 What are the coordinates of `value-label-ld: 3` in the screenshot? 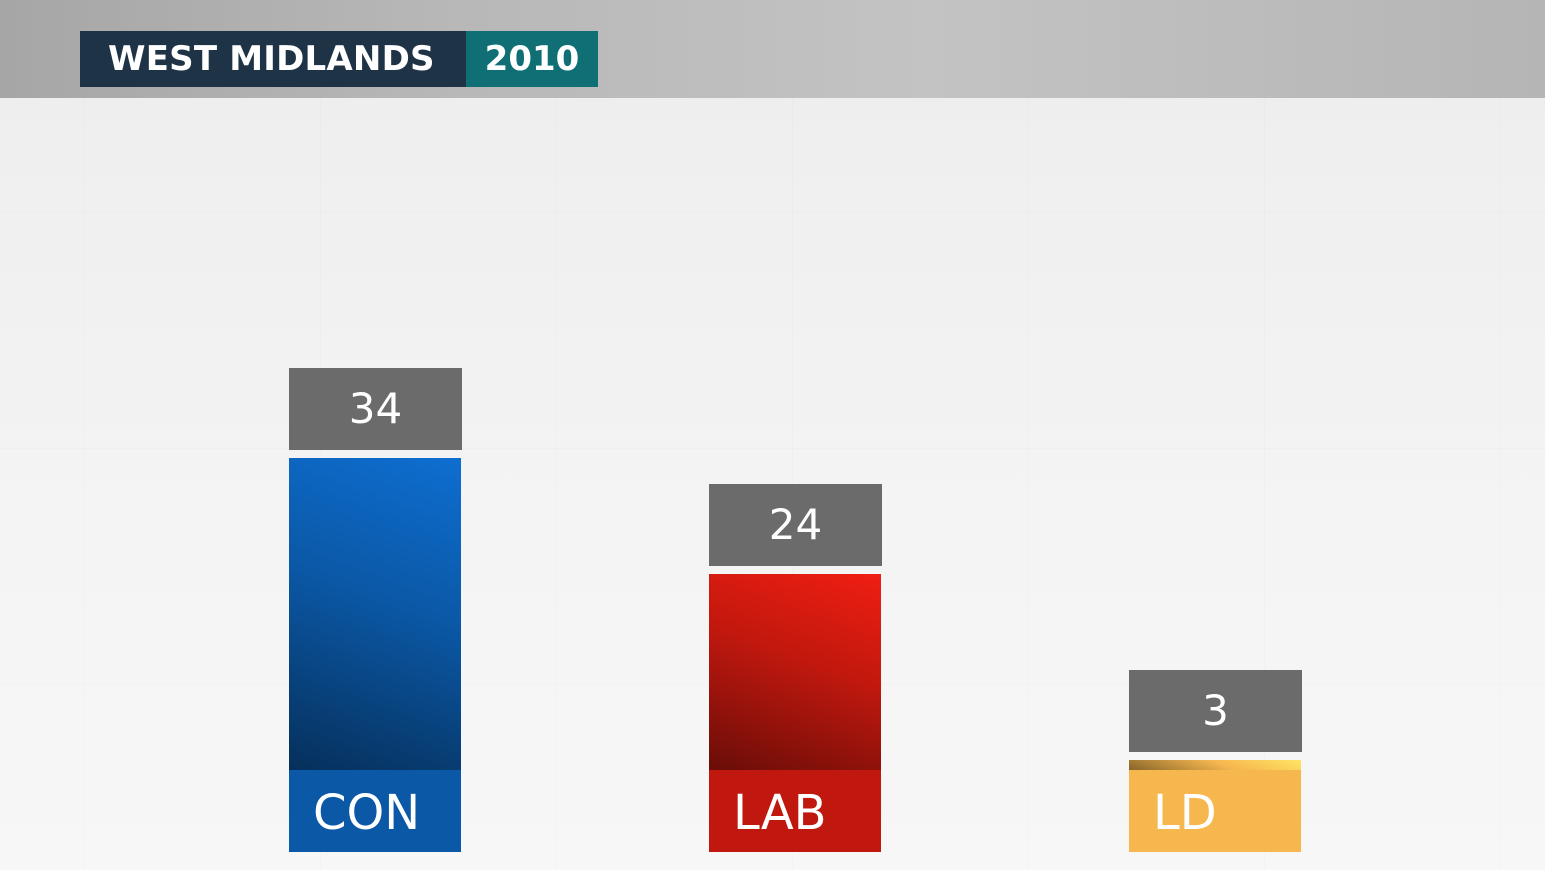 It's located at (1215, 711).